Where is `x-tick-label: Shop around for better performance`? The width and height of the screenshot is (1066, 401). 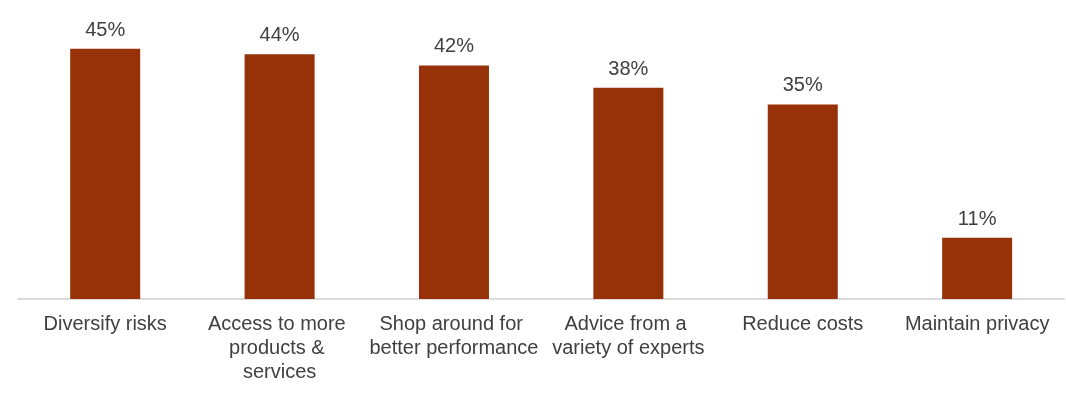
x-tick-label: Shop around for better performance is located at coordinates (454, 335).